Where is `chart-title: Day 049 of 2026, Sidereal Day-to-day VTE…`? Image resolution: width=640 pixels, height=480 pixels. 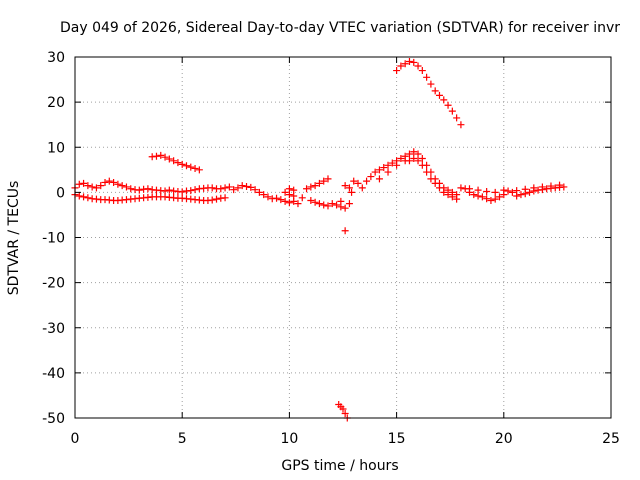
chart-title: Day 049 of 2026, Sidereal Day-to-day VTE… is located at coordinates (340, 28).